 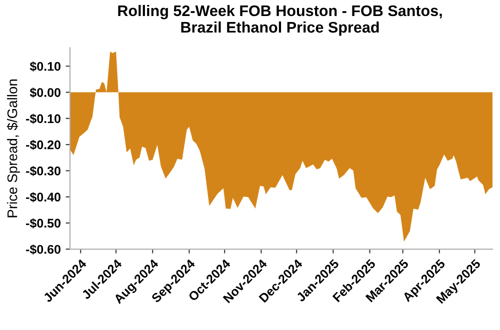 What do you see at coordinates (43, 197) in the screenshot?
I see `y-tick-label: -$0.40` at bounding box center [43, 197].